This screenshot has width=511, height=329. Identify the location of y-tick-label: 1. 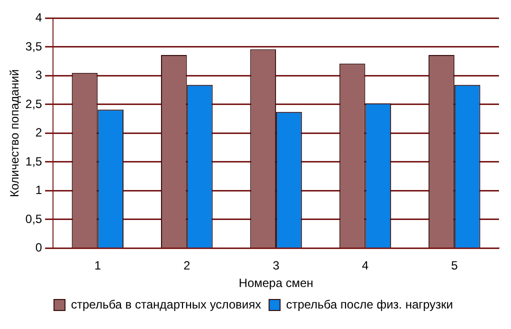
(38, 190).